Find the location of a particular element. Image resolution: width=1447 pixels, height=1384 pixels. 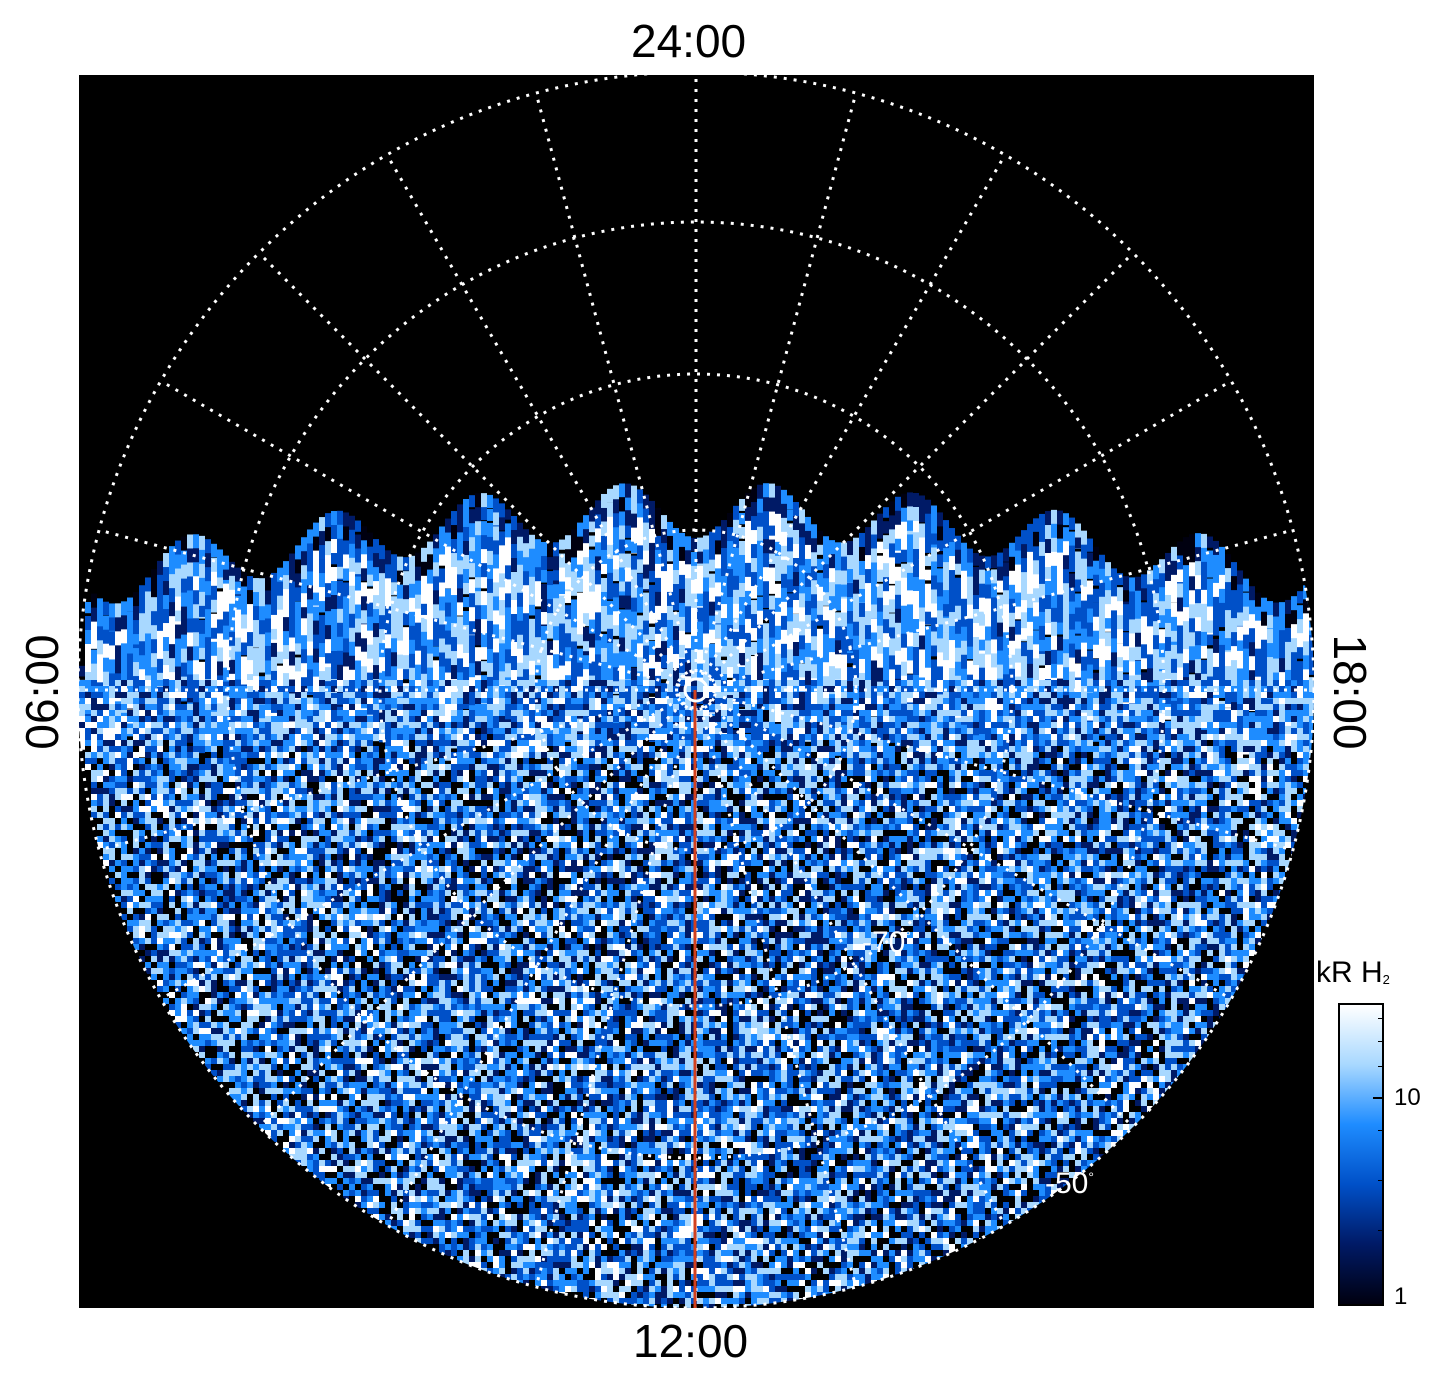

latitude-label-50: -50° is located at coordinates (1069, 1183).